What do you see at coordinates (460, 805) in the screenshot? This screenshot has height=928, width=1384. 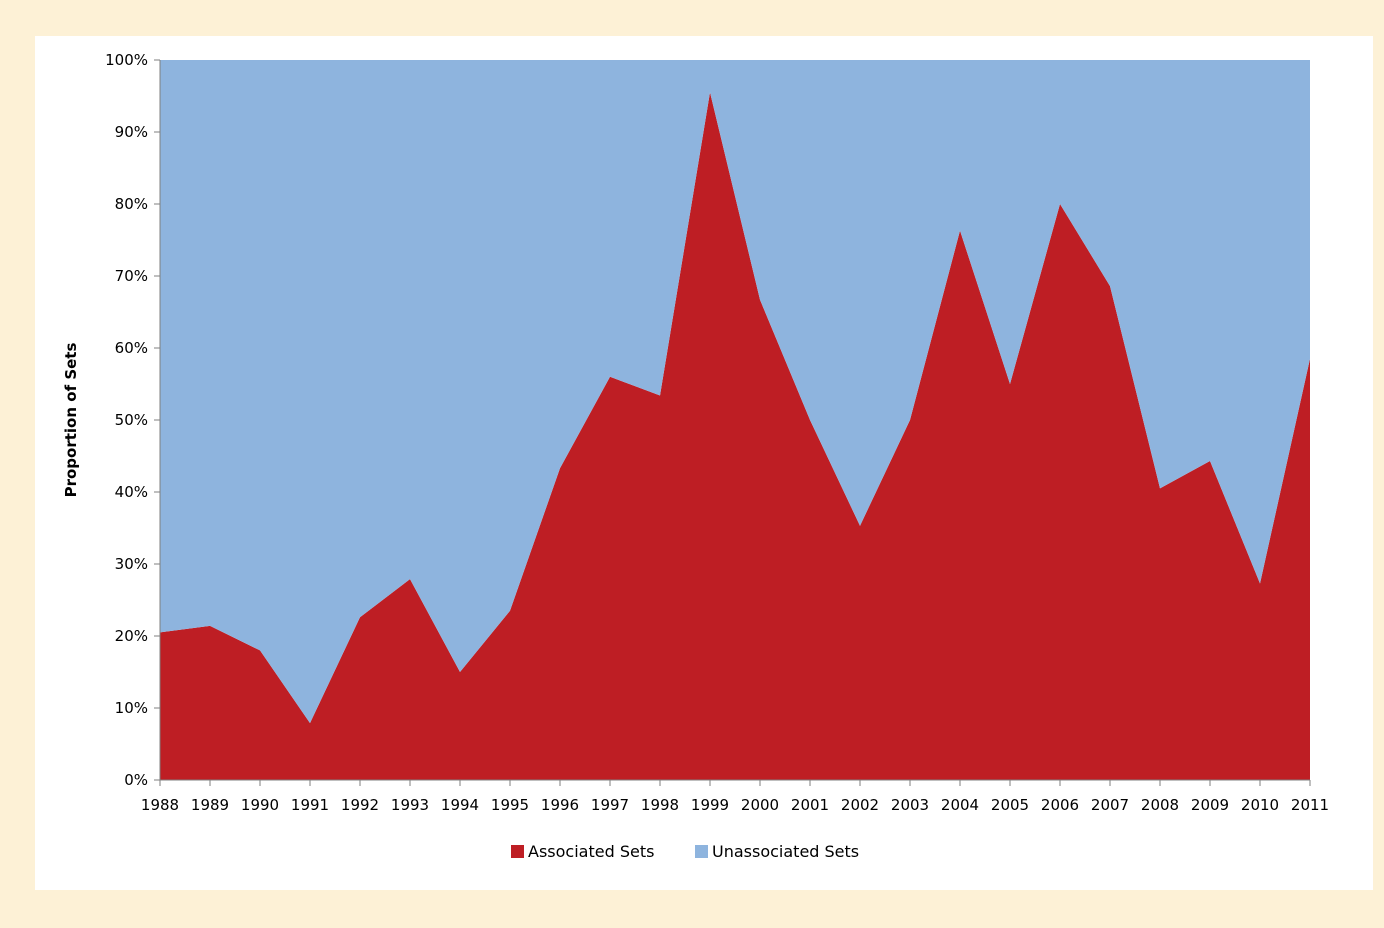 I see `x-tick-label: 1994` at bounding box center [460, 805].